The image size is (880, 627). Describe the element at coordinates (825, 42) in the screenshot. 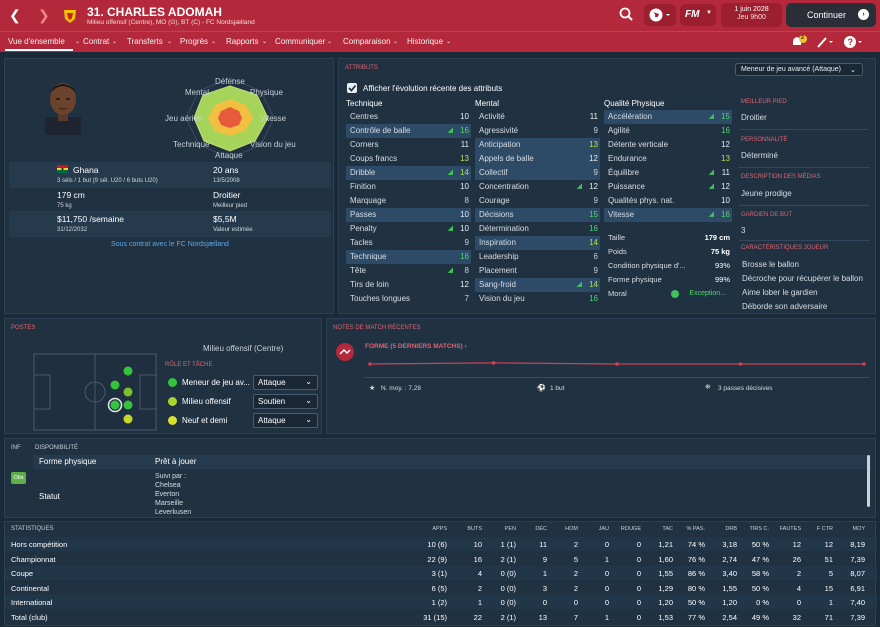

I see `edit-icon` at that location.